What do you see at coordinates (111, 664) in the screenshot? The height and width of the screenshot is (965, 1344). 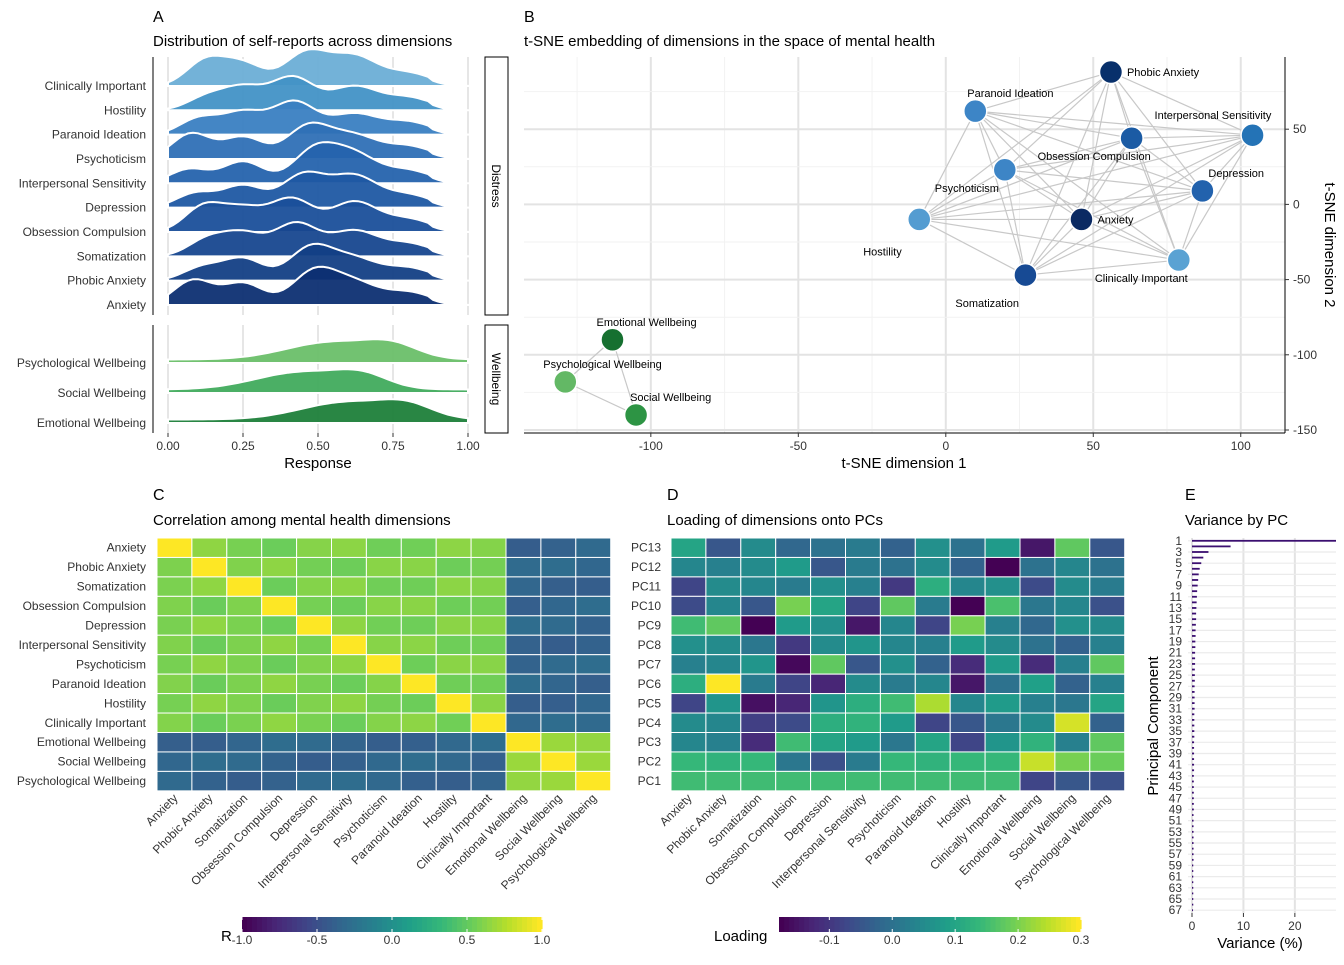 I see `heat-row-label: Psychoticism` at bounding box center [111, 664].